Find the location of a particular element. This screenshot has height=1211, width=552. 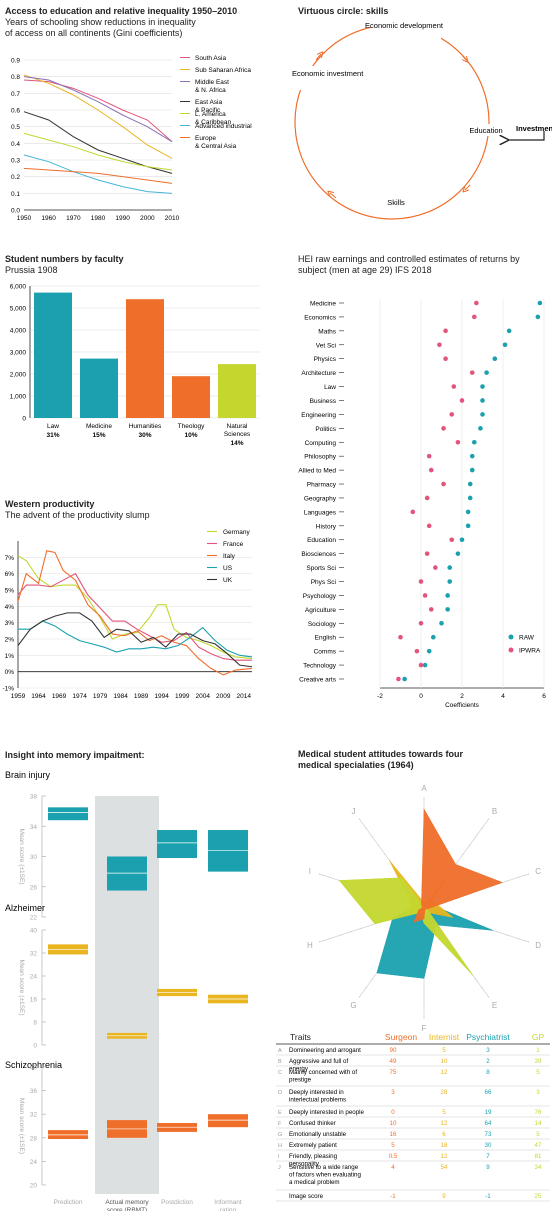

category-label: History is located at coordinates (326, 526).